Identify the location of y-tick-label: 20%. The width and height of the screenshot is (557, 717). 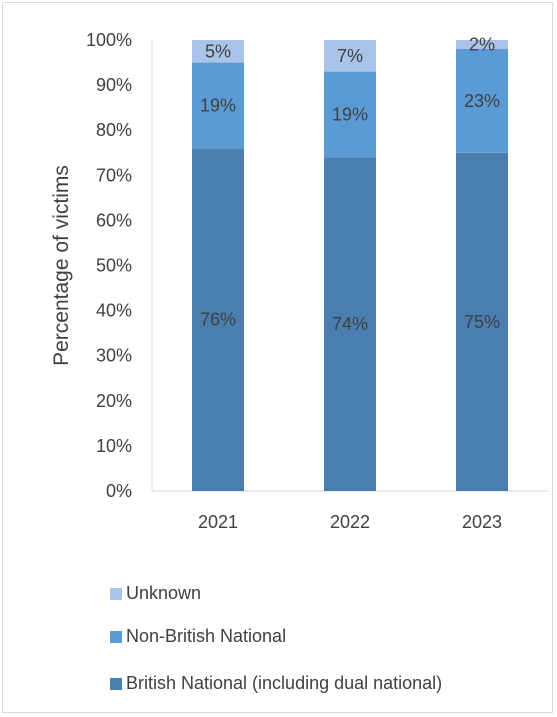
(114, 401).